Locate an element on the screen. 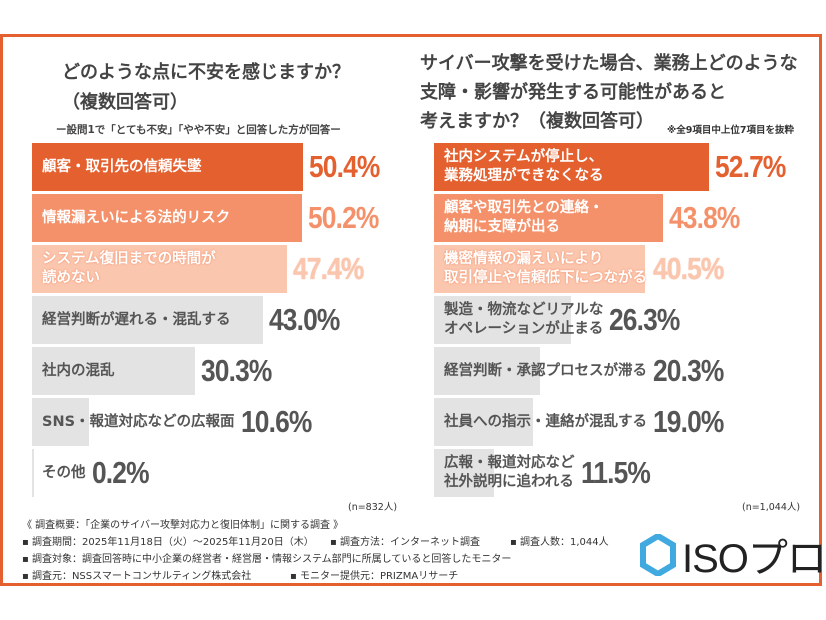 This screenshot has width=826, height=620. bar-value-label: 26.3% is located at coordinates (644, 319).